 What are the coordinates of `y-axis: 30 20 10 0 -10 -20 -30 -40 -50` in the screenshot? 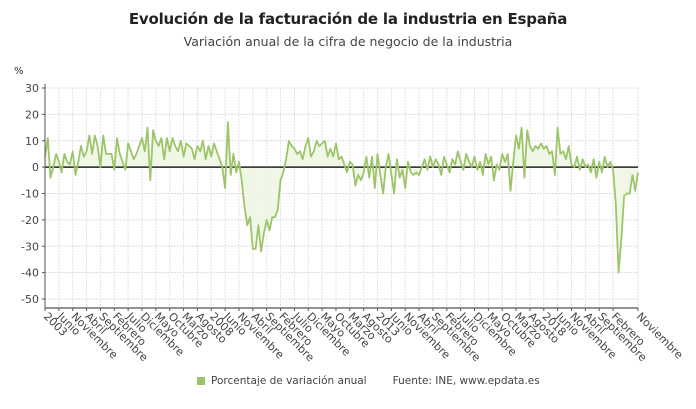 It's located at (33, 194).